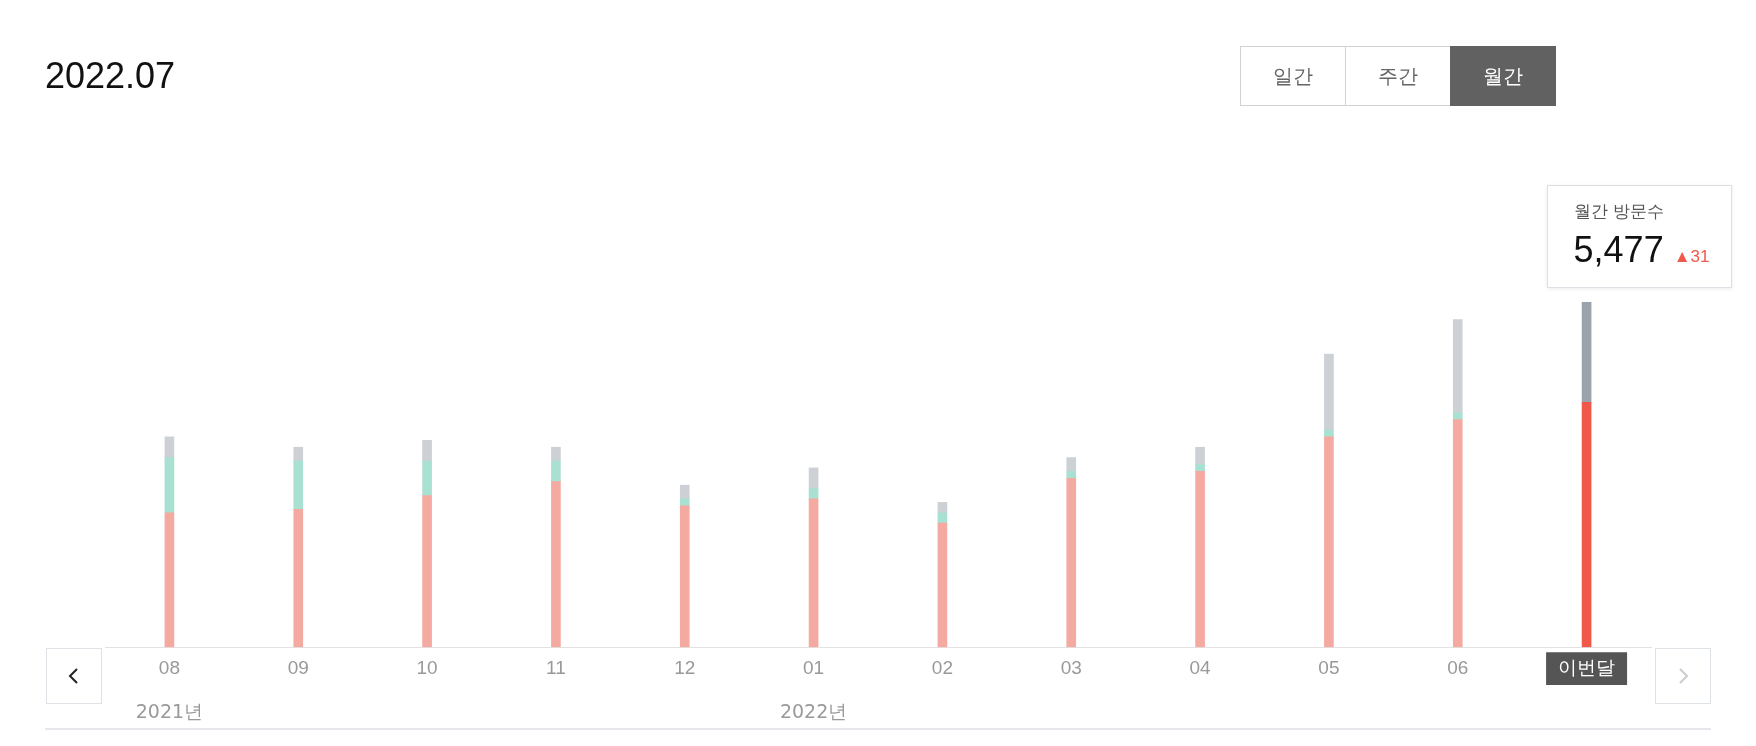 This screenshot has height=746, width=1756. I want to click on x-tick-label: 02, so click(942, 667).